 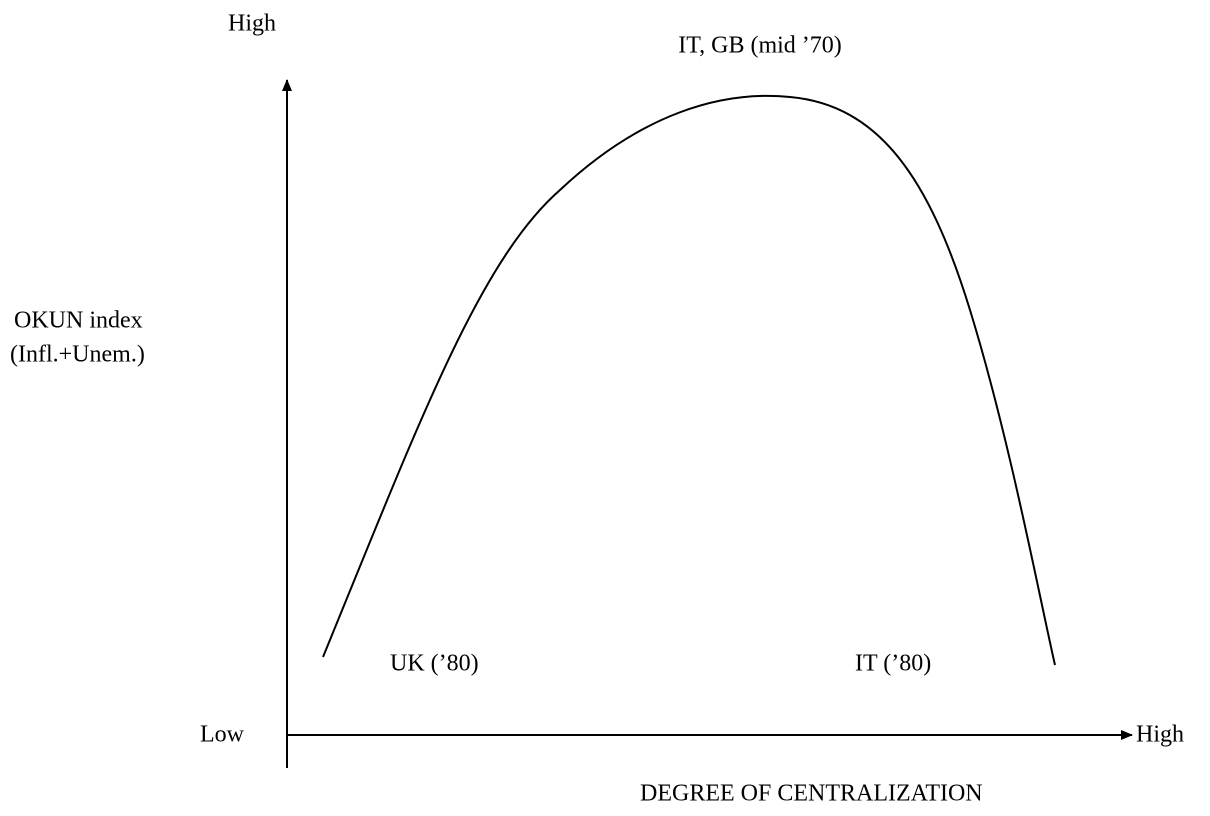 What do you see at coordinates (252, 24) in the screenshot?
I see `y-high-label: High` at bounding box center [252, 24].